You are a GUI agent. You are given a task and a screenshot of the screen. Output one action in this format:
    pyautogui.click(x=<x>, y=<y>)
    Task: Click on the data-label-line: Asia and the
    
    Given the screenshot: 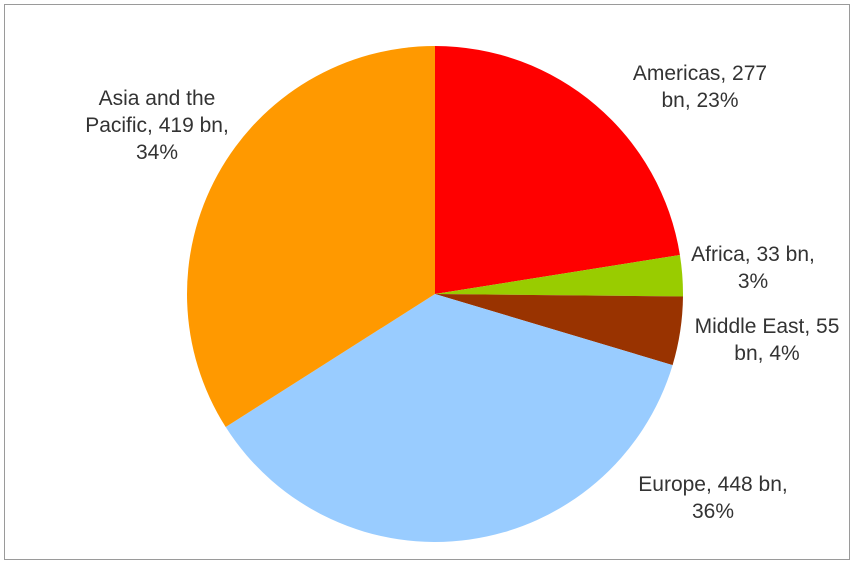 What is the action you would take?
    pyautogui.click(x=157, y=98)
    